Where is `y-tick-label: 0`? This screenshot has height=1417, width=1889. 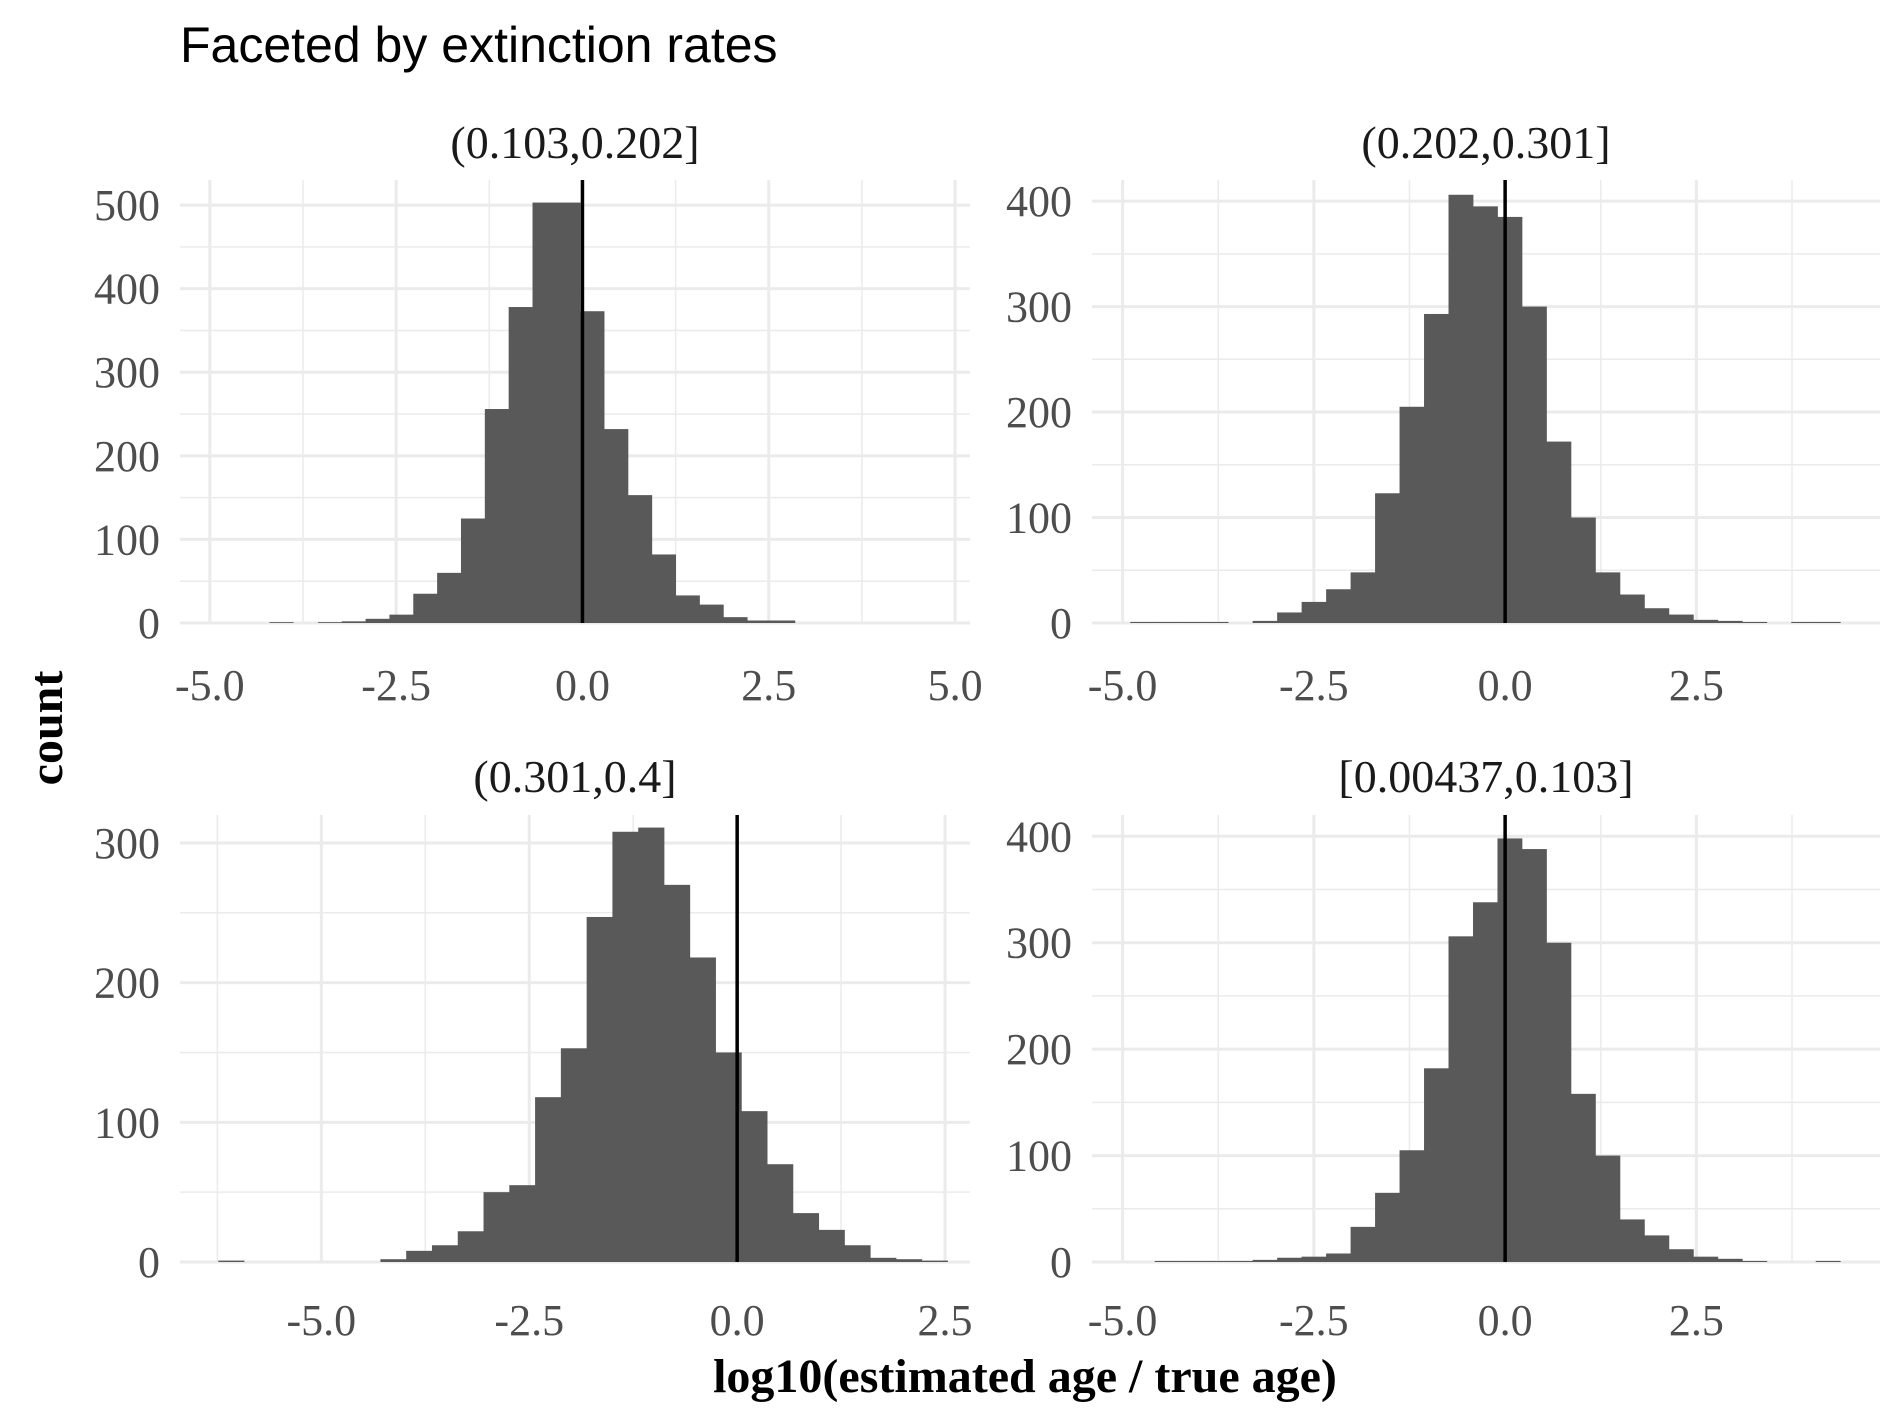
y-tick-label: 0 is located at coordinates (1061, 1262).